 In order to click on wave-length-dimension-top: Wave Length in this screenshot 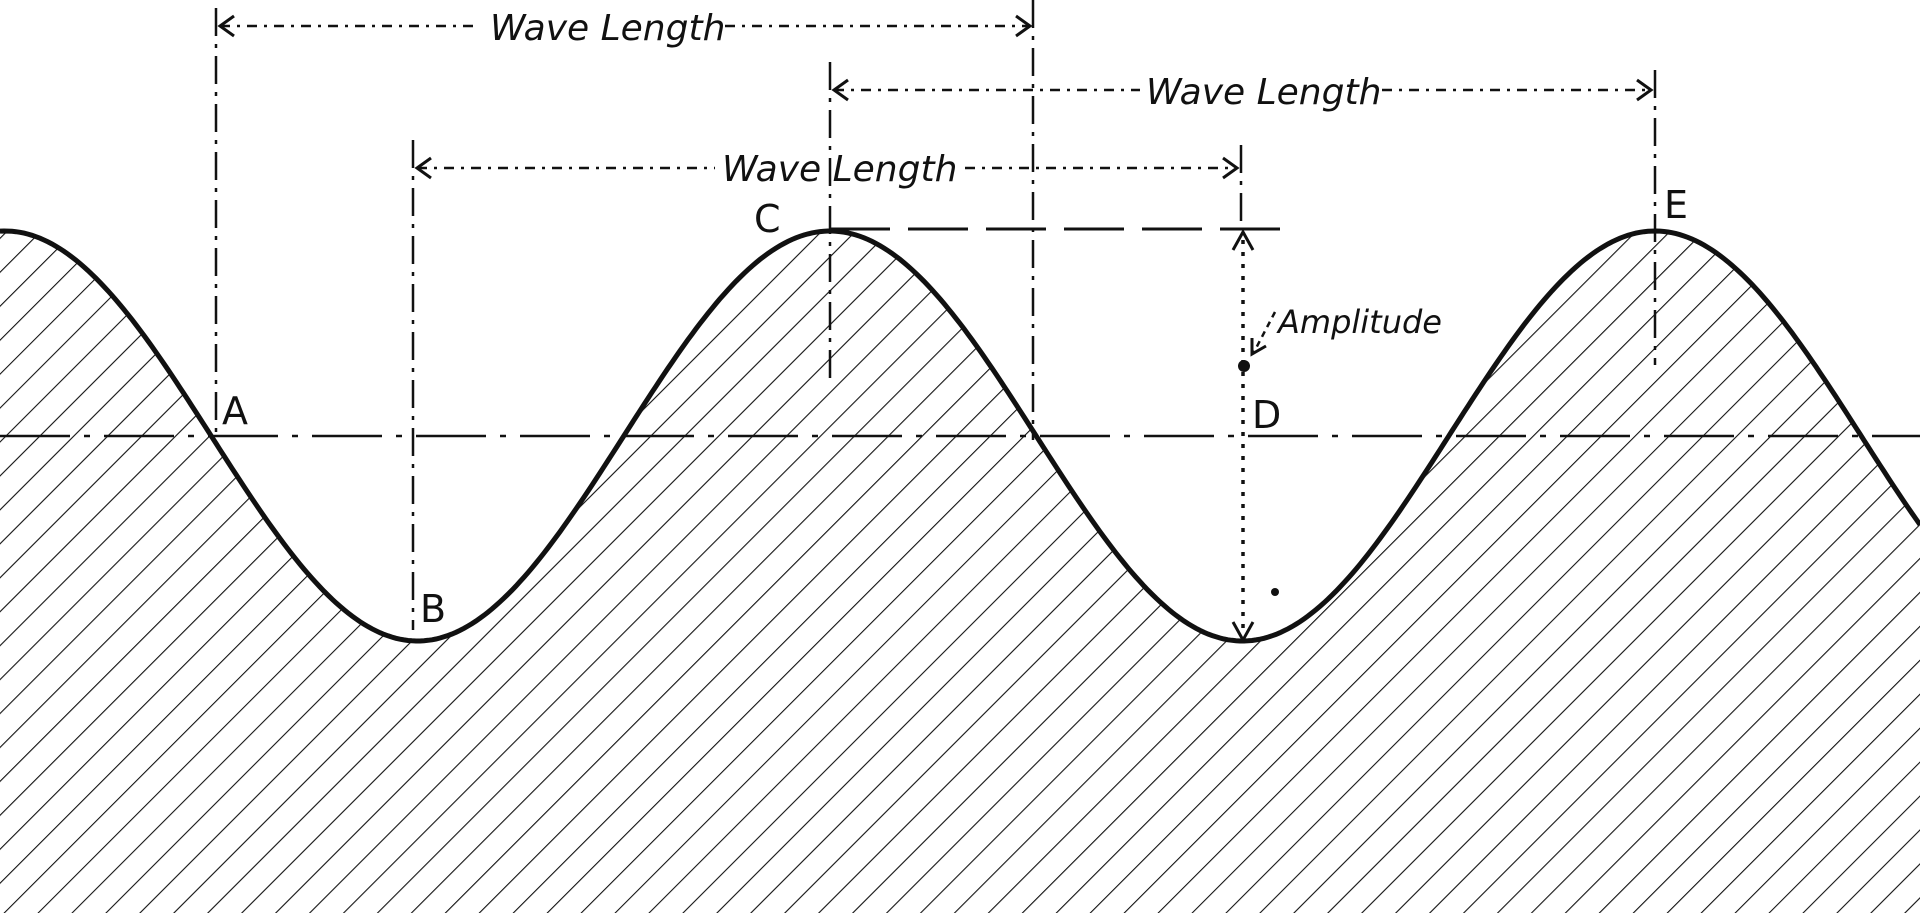, I will do `click(625, 28)`.